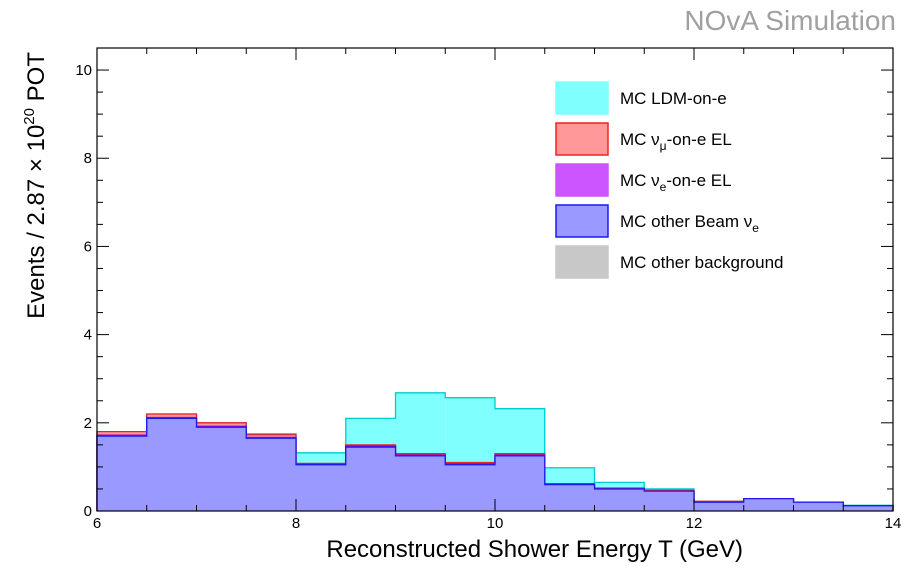 The height and width of the screenshot is (568, 907). Describe the element at coordinates (97, 523) in the screenshot. I see `x-tick-label: 6` at that location.